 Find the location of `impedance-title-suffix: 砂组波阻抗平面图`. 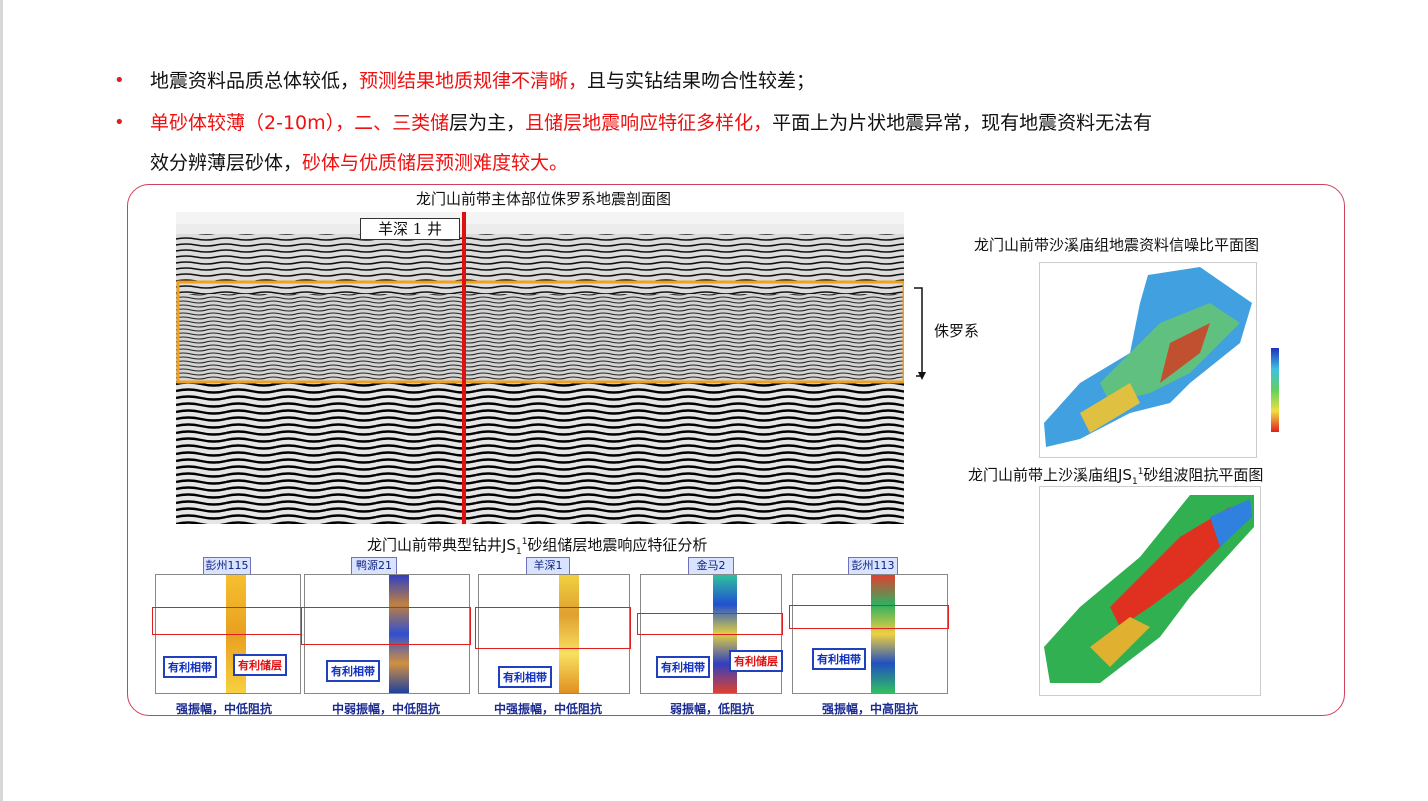

impedance-title-suffix: 砂组波阻抗平面图 is located at coordinates (1203, 475).